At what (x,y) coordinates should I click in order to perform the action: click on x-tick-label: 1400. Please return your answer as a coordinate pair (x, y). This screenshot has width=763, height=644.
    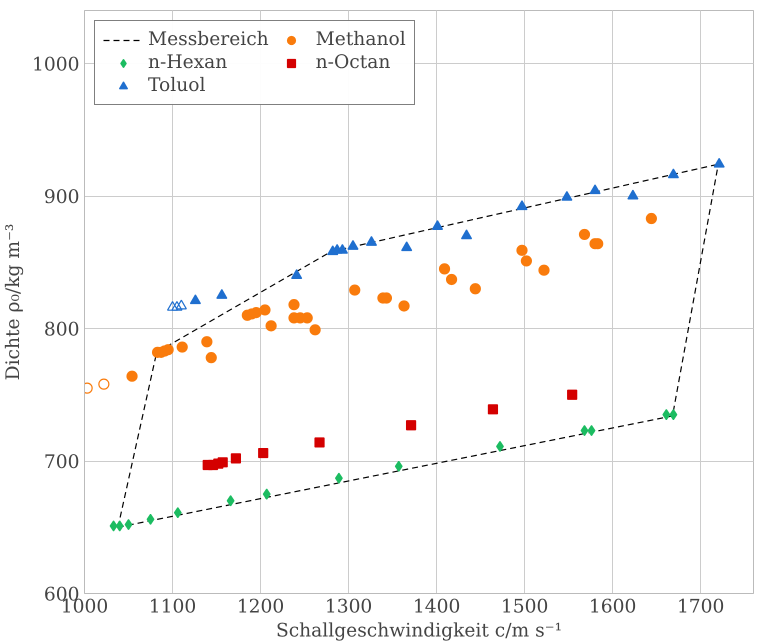
    Looking at the image, I should click on (436, 607).